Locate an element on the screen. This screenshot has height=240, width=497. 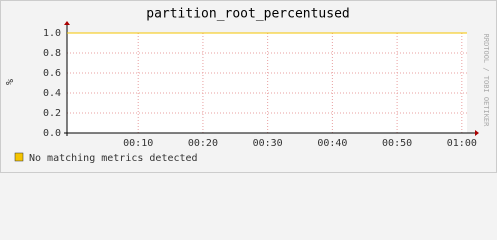
x-tick-label: 00:40 is located at coordinates (332, 143).